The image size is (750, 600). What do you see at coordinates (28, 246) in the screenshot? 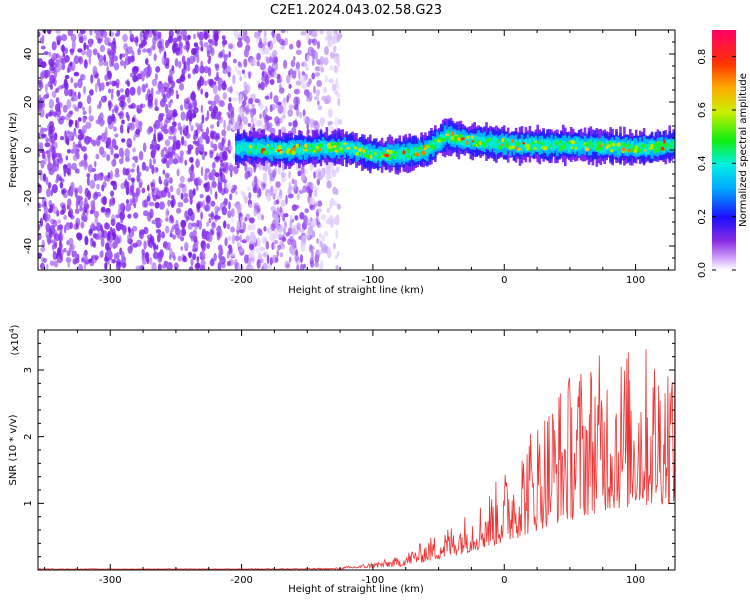
I see `y-tick-label: -40` at bounding box center [28, 246].